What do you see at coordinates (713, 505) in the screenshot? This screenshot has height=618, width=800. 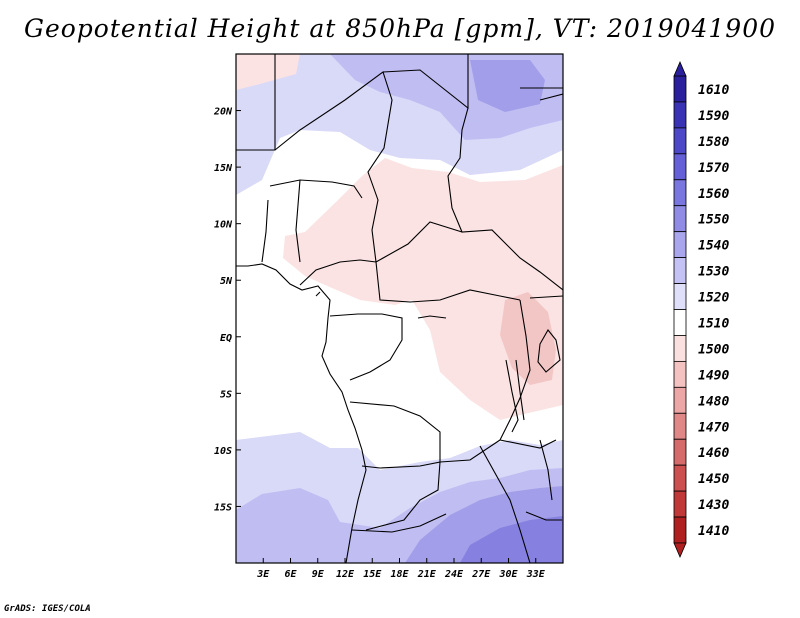 I see `colorbar-label: 1430` at bounding box center [713, 505].